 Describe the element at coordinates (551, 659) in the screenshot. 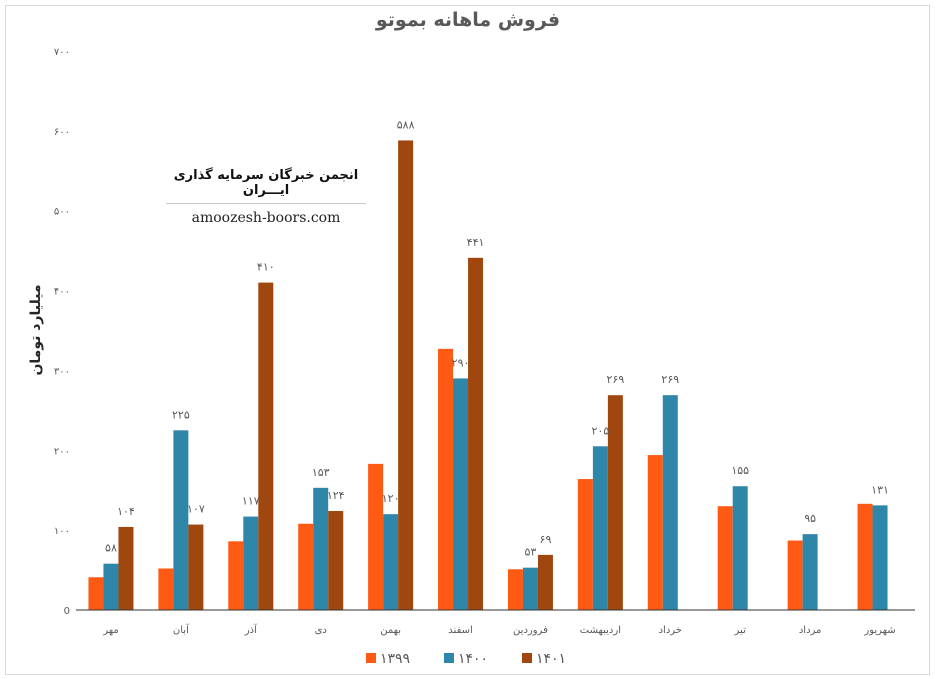

I see `legend-label: ۱۴۰۱` at that location.